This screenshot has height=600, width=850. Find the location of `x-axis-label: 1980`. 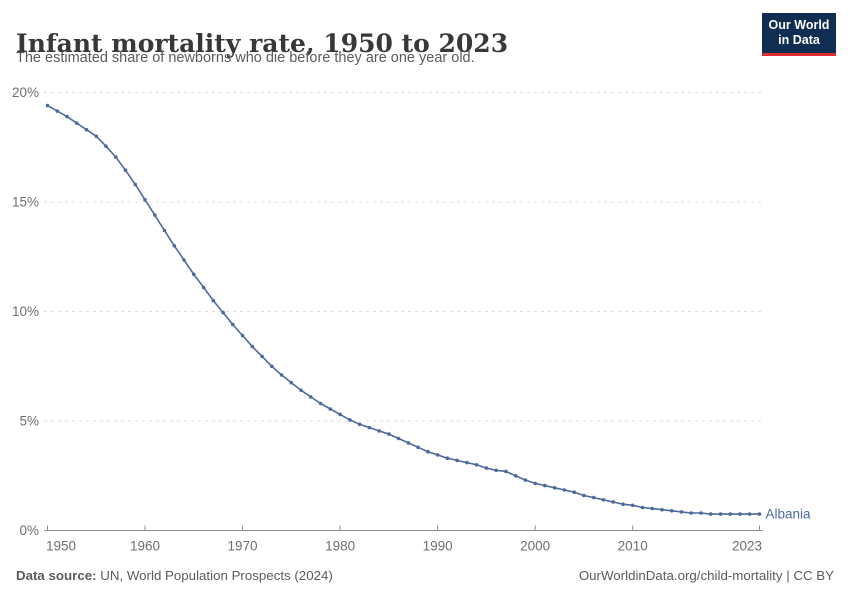

x-axis-label: 1980 is located at coordinates (340, 546).